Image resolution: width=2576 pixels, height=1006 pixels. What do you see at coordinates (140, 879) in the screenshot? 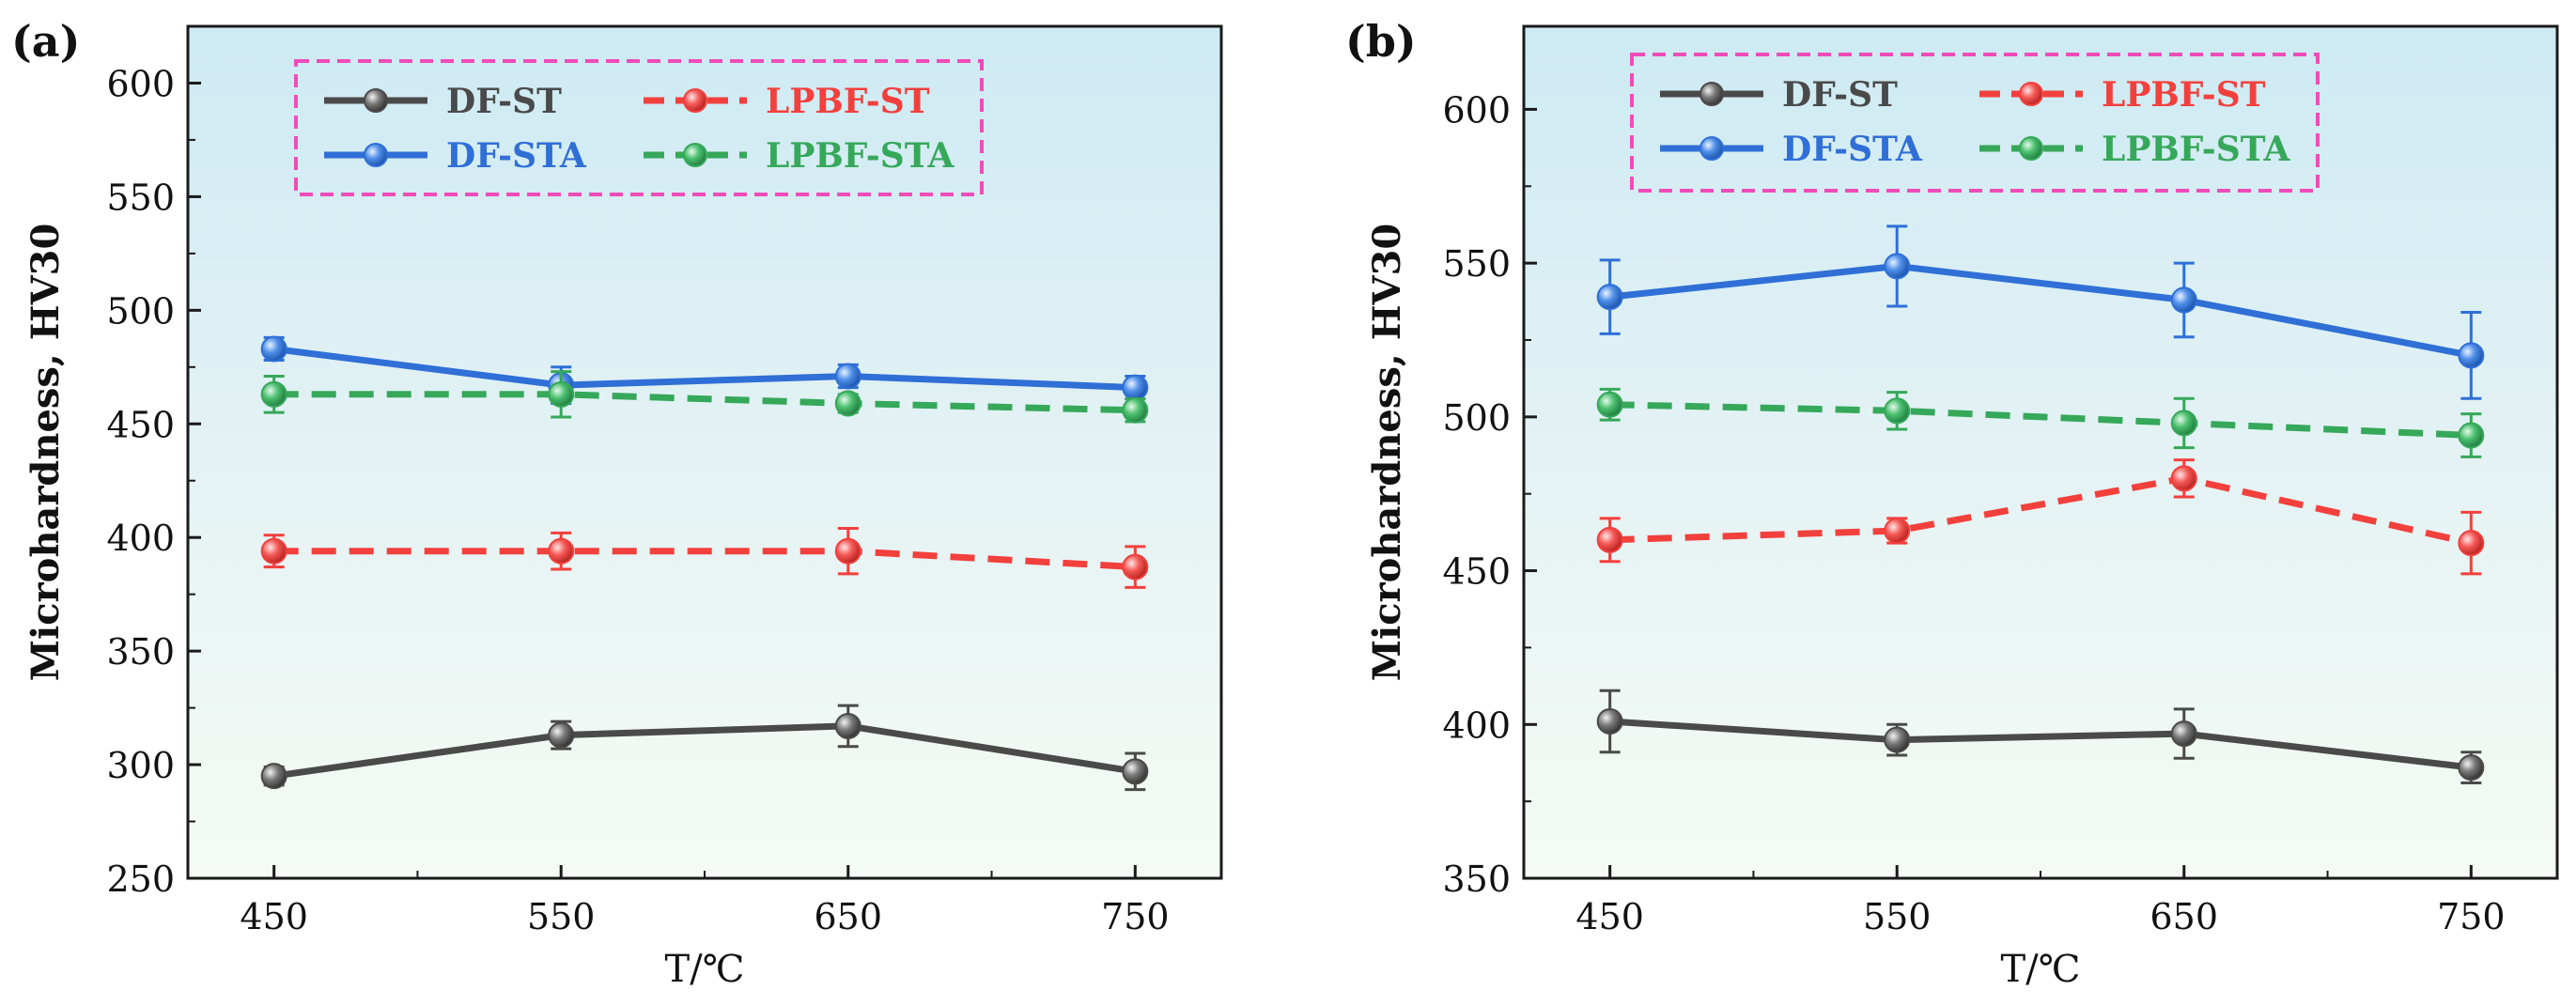
I see `y-tick-label: 250` at bounding box center [140, 879].